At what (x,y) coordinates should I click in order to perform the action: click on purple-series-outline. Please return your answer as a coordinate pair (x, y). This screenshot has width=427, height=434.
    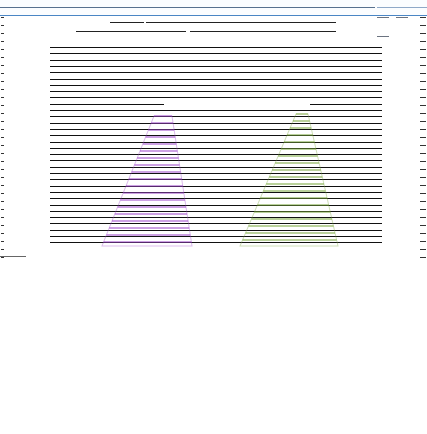
    Looking at the image, I should click on (147, 181).